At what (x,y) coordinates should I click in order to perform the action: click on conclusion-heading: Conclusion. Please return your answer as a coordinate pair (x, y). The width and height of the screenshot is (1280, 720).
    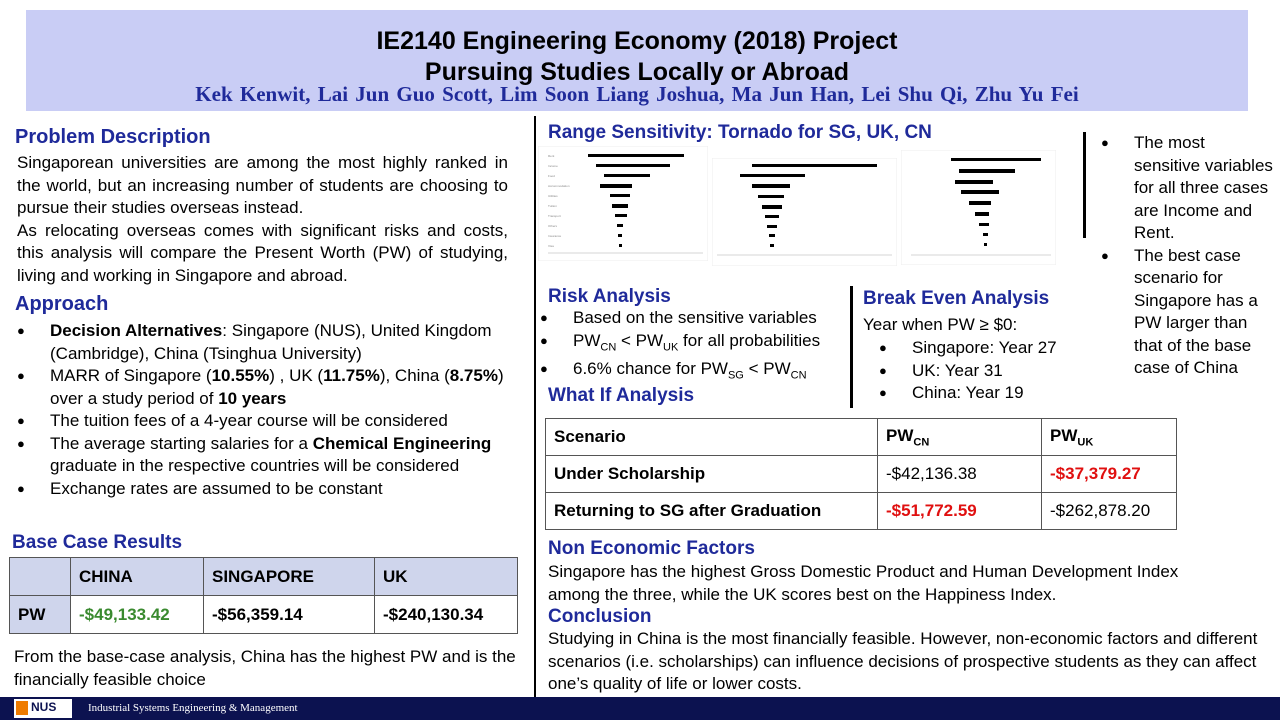
    Looking at the image, I should click on (600, 616).